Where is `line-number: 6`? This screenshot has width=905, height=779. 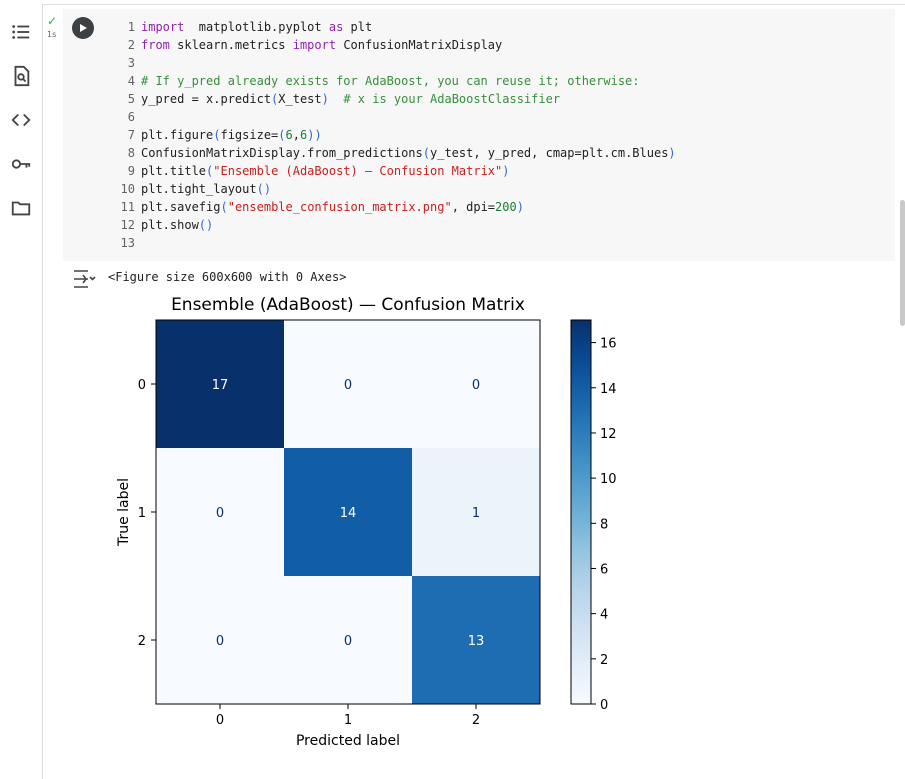
line-number: 6 is located at coordinates (131, 117).